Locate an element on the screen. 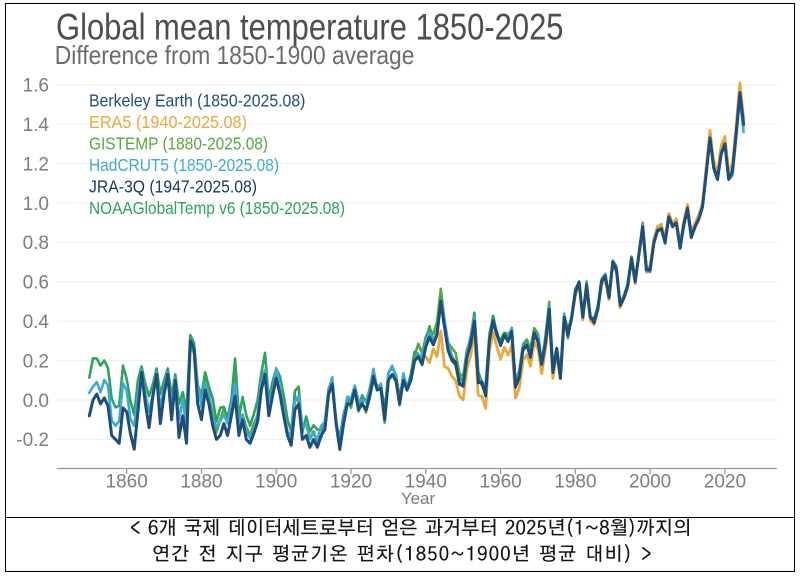  svg-text: 2020 is located at coordinates (725, 482).